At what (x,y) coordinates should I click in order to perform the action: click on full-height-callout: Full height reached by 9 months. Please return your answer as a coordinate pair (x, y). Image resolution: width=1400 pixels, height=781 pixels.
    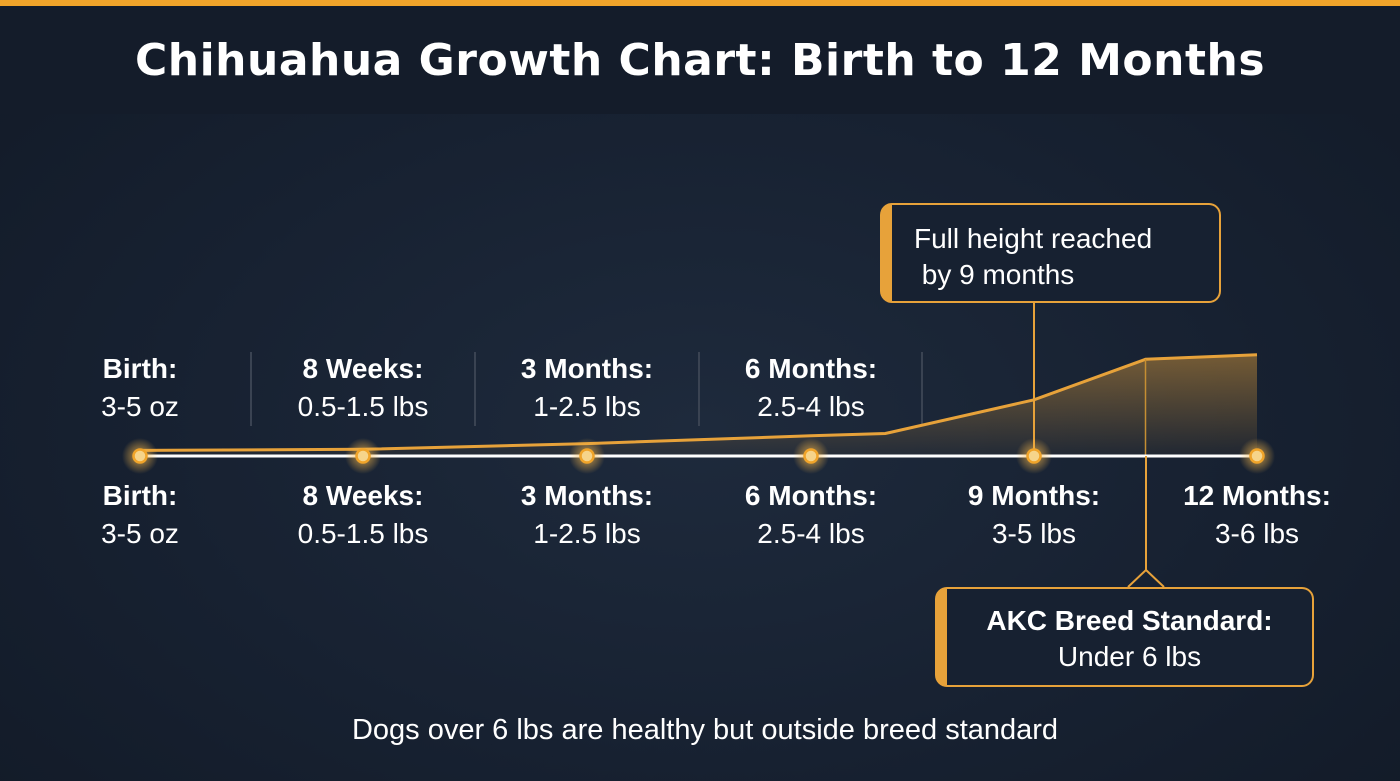
    Looking at the image, I should click on (1050, 253).